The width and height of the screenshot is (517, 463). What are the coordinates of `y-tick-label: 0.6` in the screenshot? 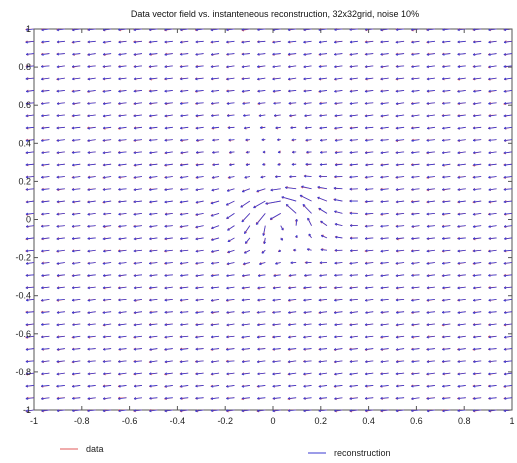 It's located at (24, 105).